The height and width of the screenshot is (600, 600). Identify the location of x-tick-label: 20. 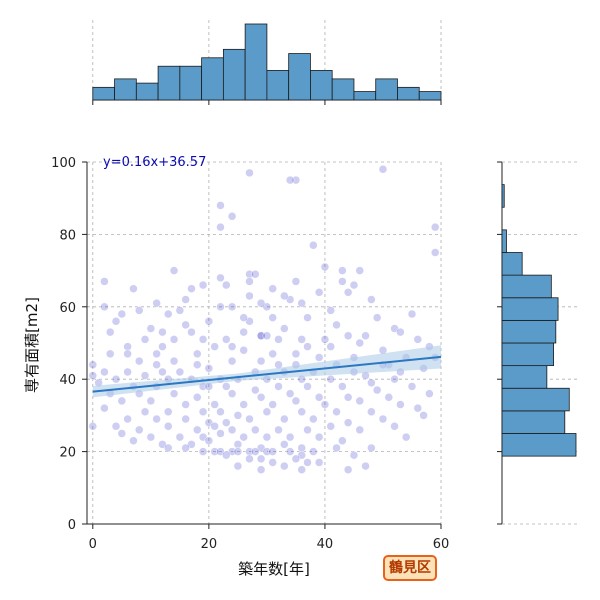
(209, 544).